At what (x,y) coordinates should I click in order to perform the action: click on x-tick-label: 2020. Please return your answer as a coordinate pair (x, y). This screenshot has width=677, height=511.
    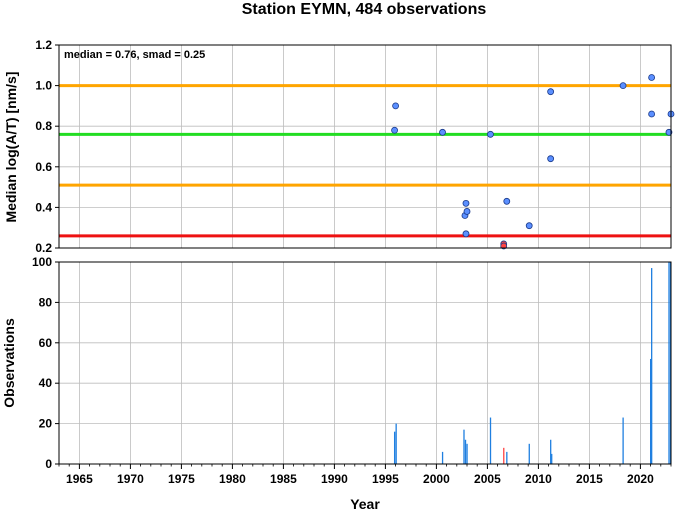
    Looking at the image, I should click on (640, 479).